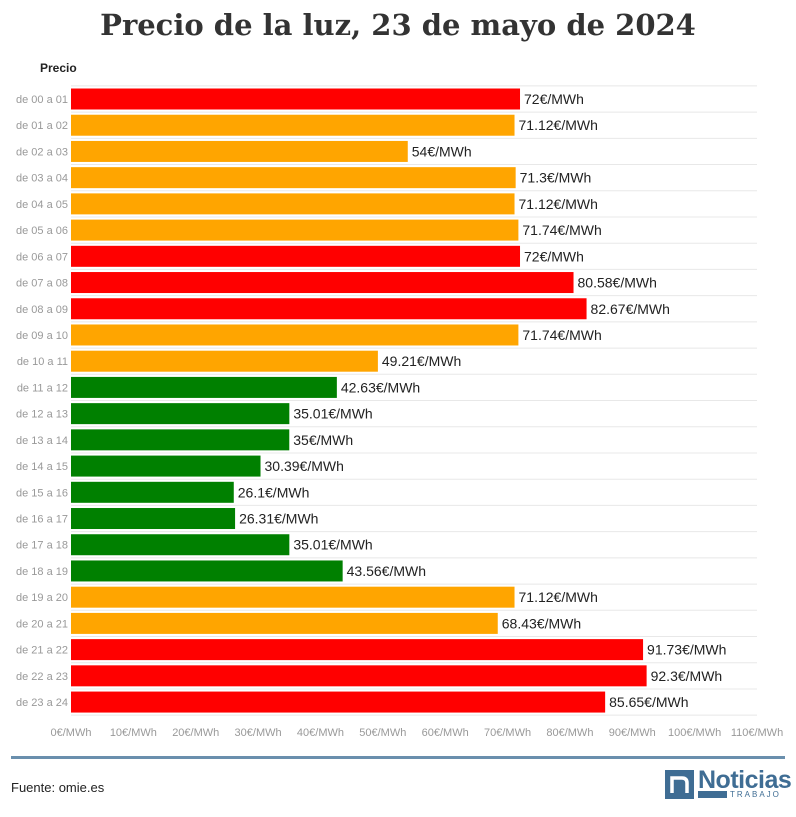 Image resolution: width=796 pixels, height=817 pixels. I want to click on category-label: de 08 a 09, so click(42, 310).